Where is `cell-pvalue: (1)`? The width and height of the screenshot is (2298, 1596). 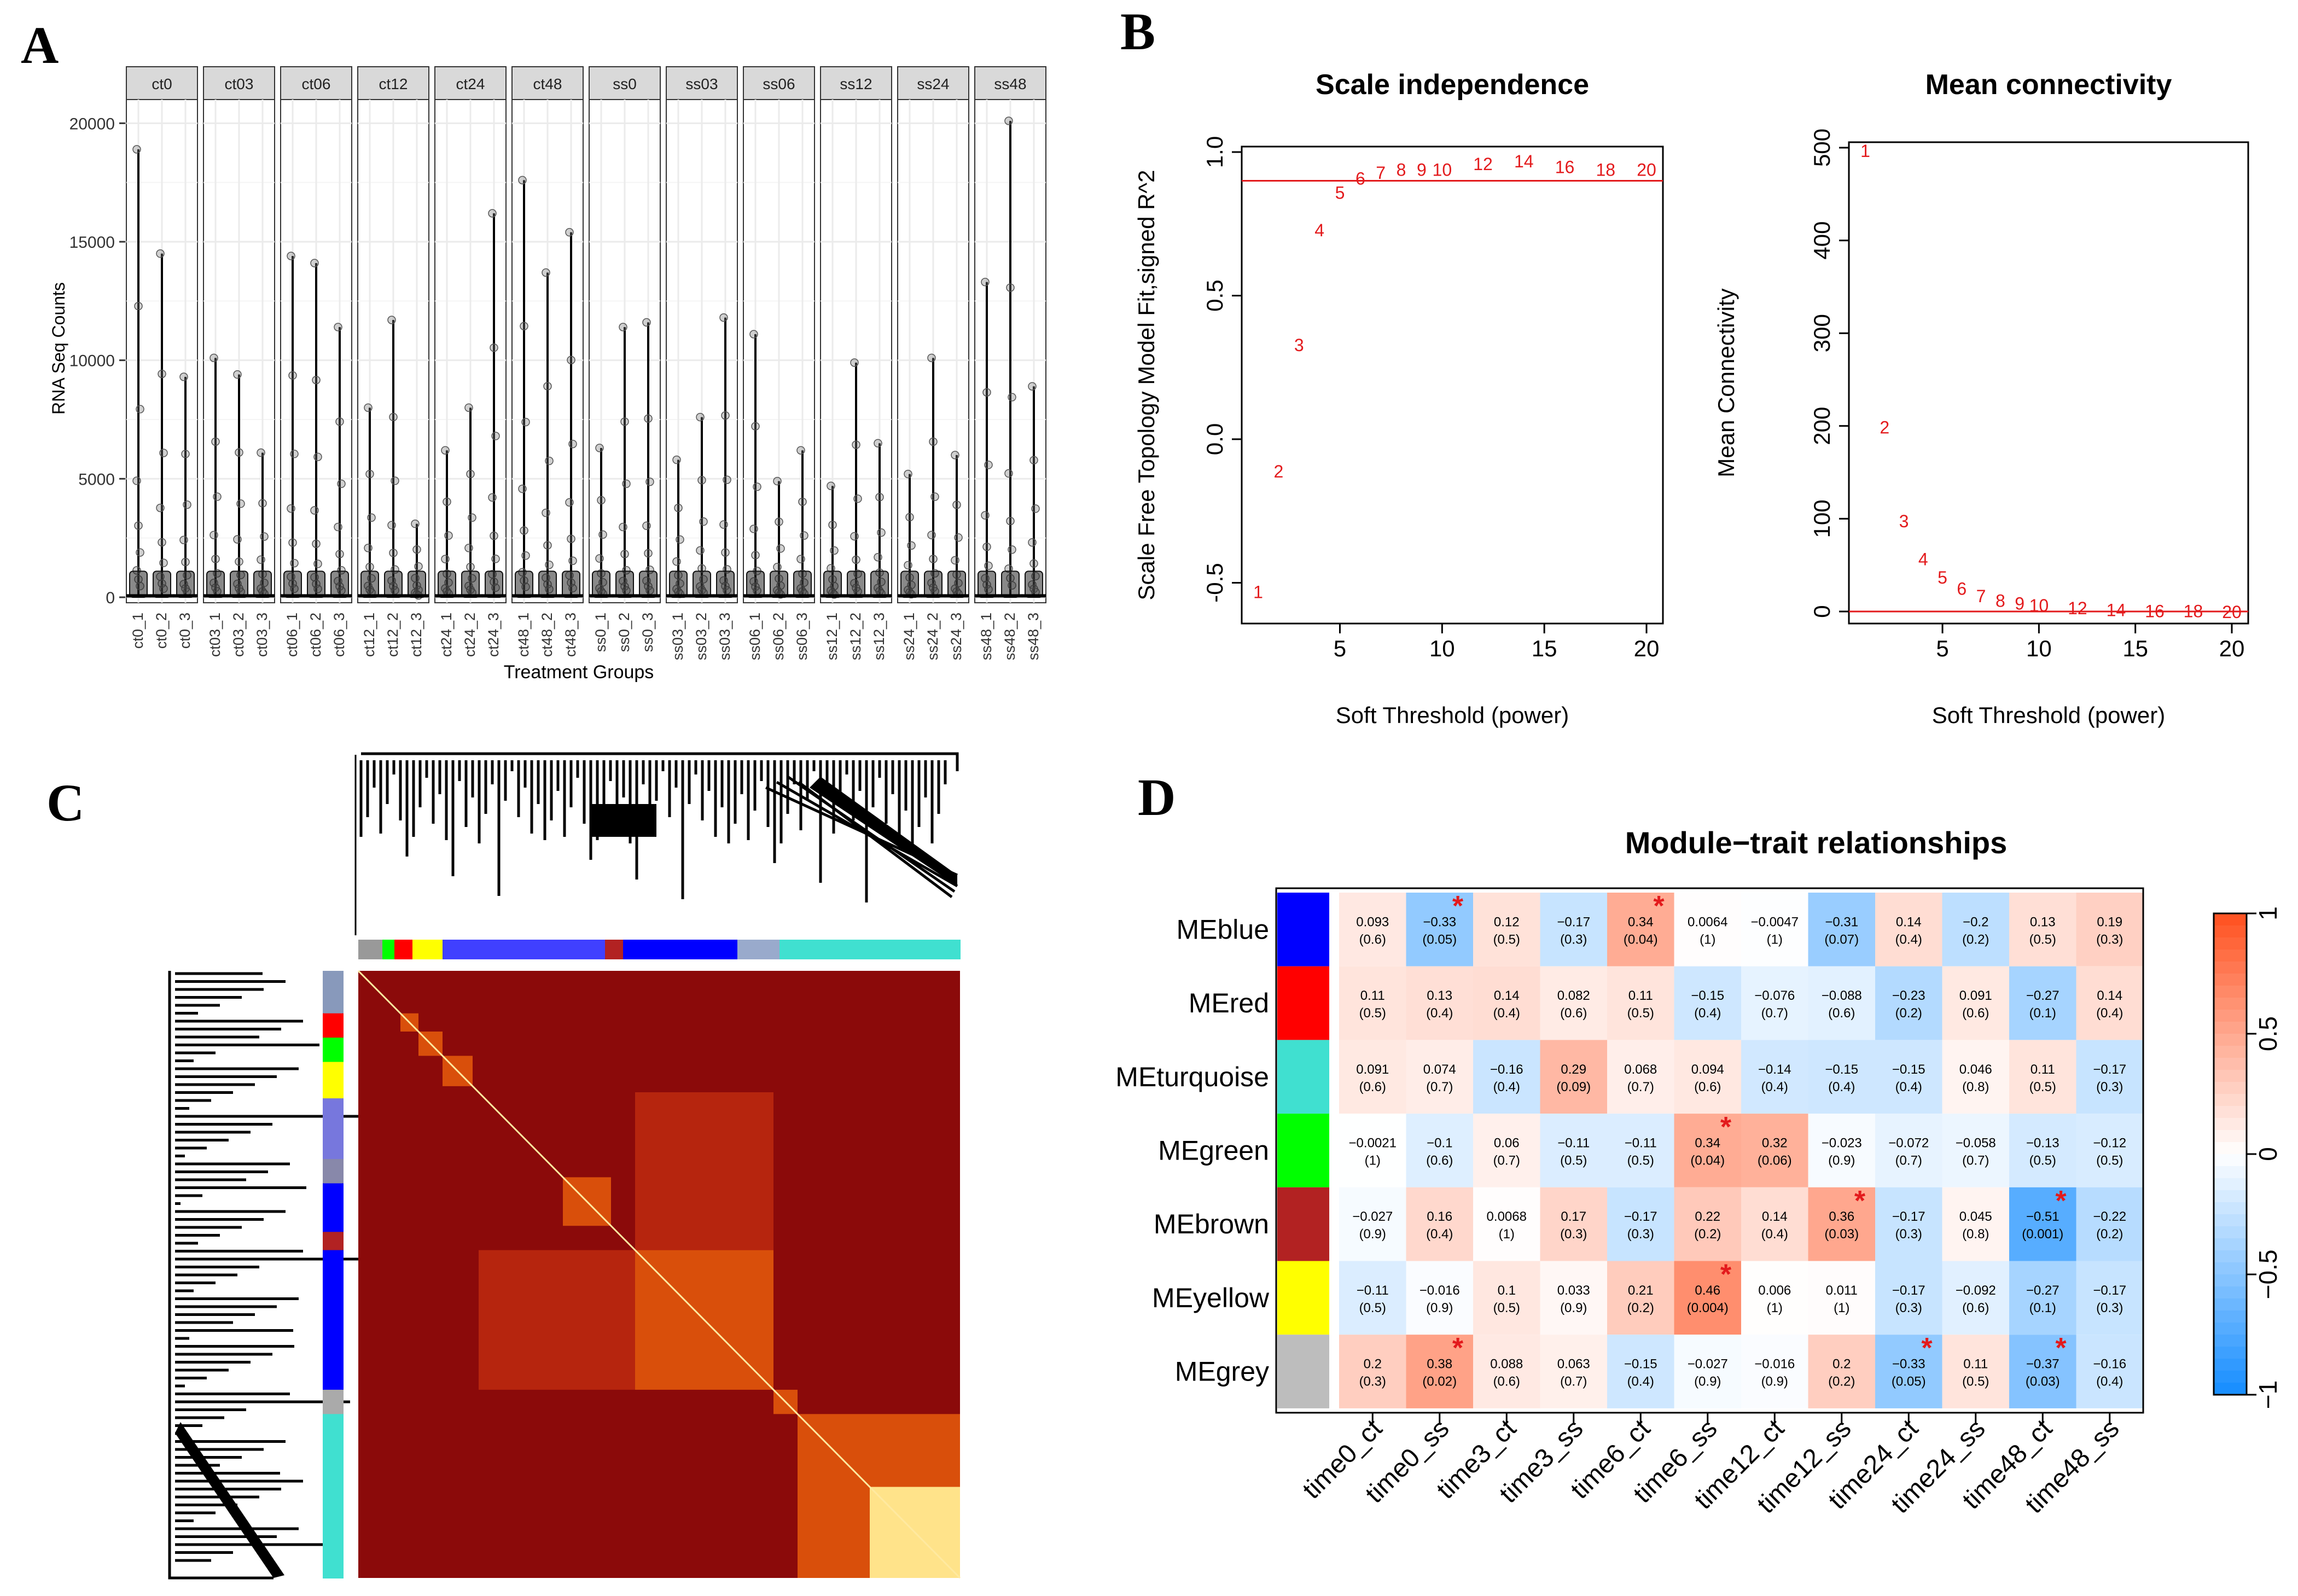
cell-pvalue: (1) is located at coordinates (1775, 939).